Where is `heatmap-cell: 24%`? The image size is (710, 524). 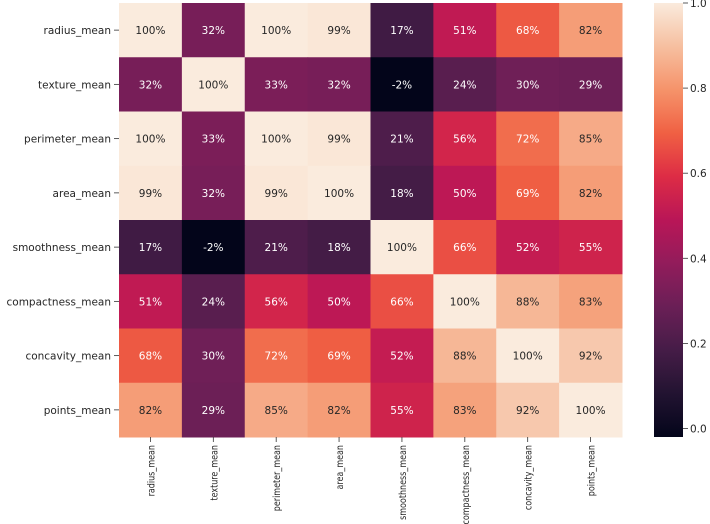
heatmap-cell: 24% is located at coordinates (465, 84).